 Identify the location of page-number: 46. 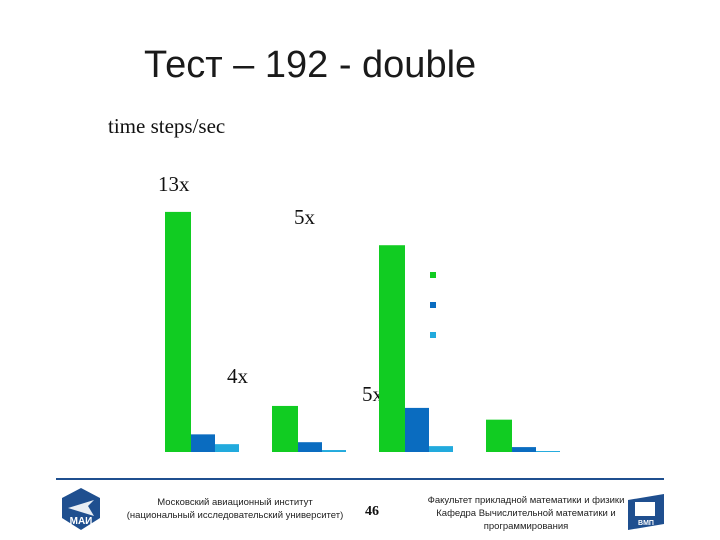
(372, 511).